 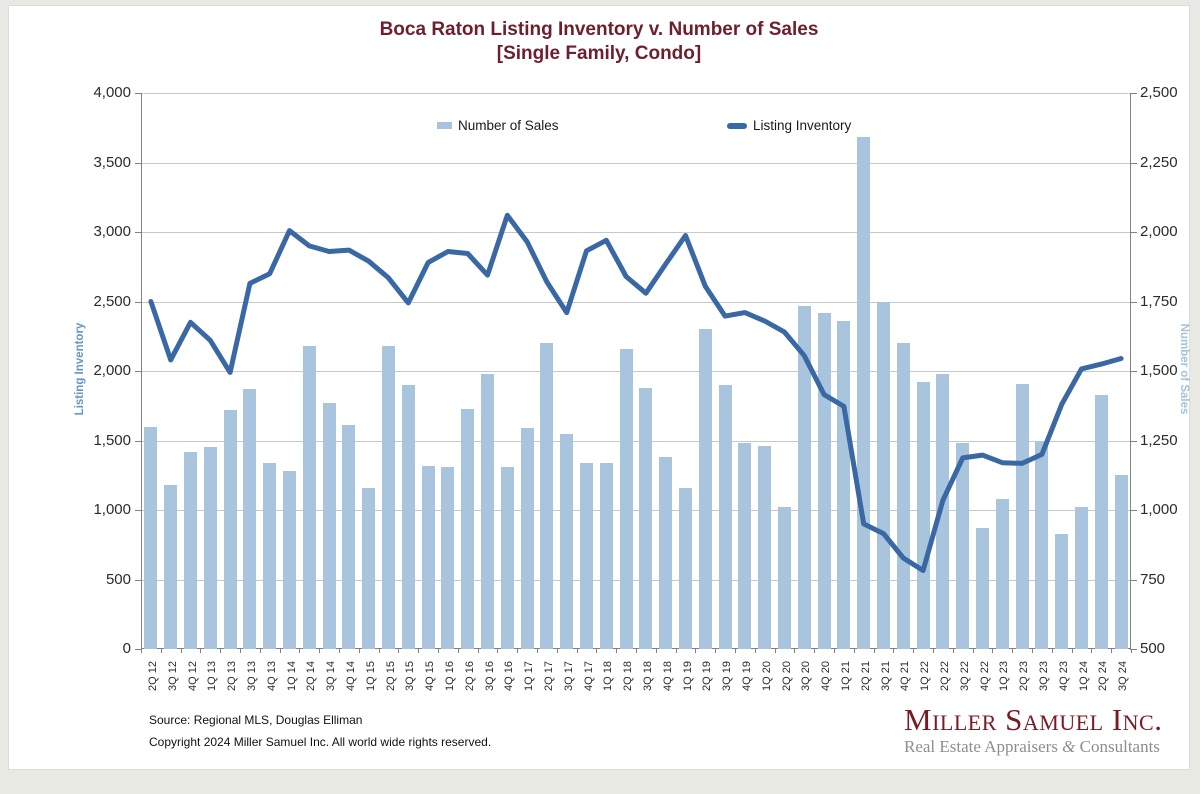 I want to click on x-axis-label: 3Q 14, so click(x=331, y=676).